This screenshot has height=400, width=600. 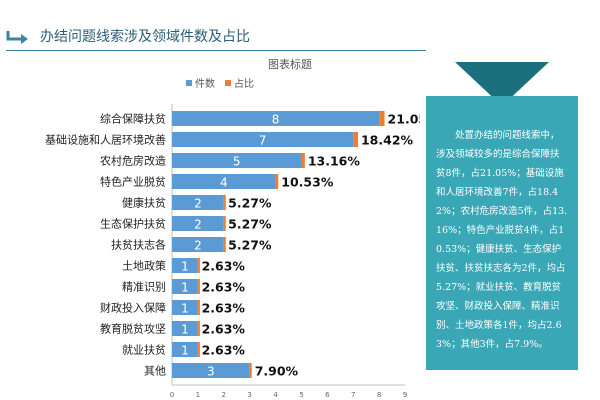 What do you see at coordinates (387, 140) in the screenshot?
I see `percent-data-label: 18.42%` at bounding box center [387, 140].